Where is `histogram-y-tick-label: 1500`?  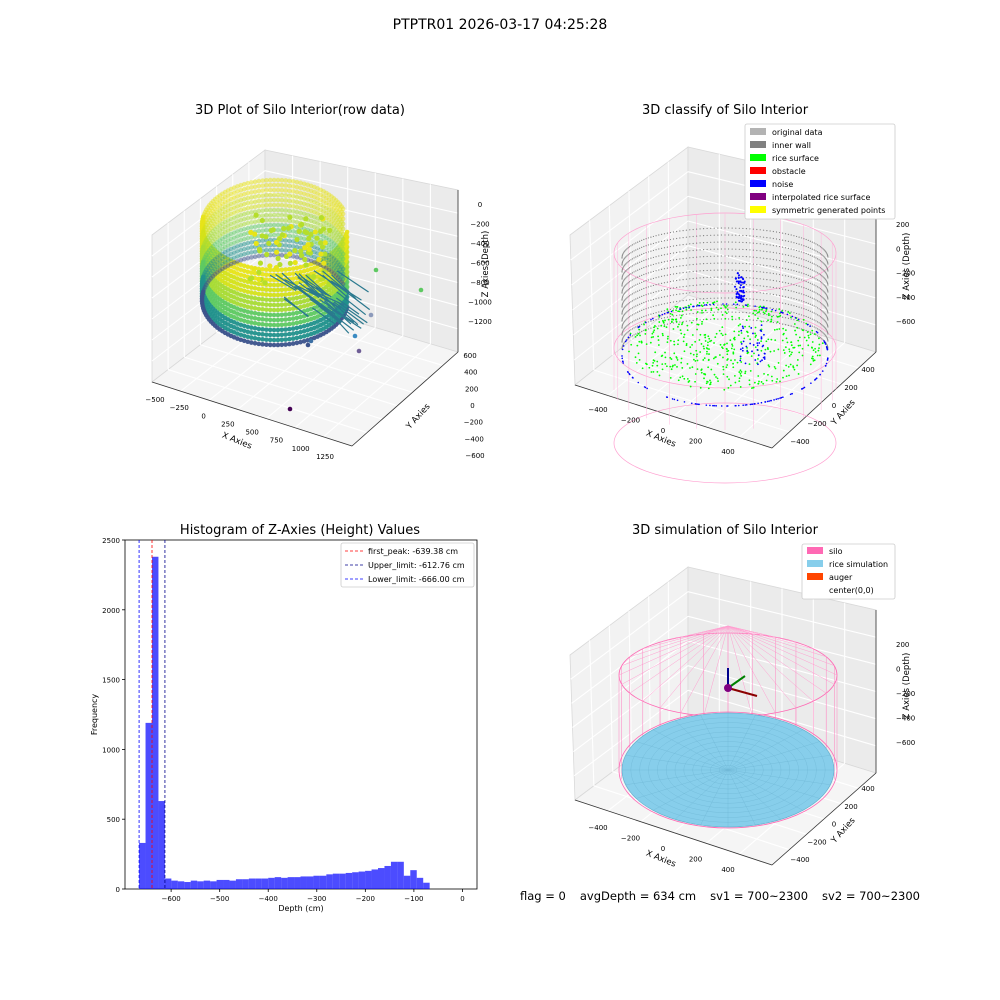
histogram-y-tick-label: 1500 is located at coordinates (111, 681).